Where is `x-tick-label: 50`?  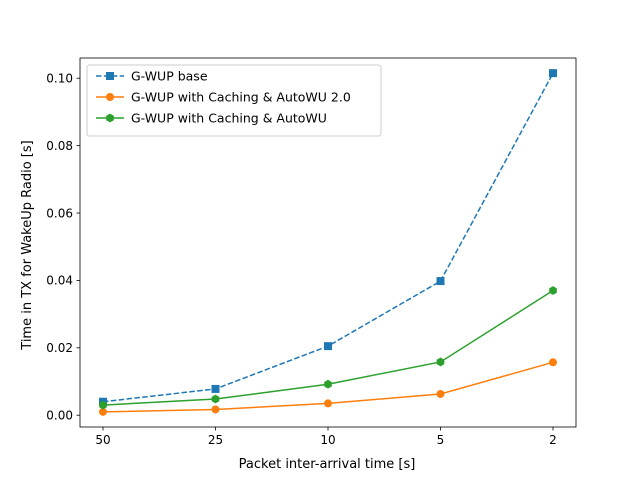 x-tick-label: 50 is located at coordinates (102, 440).